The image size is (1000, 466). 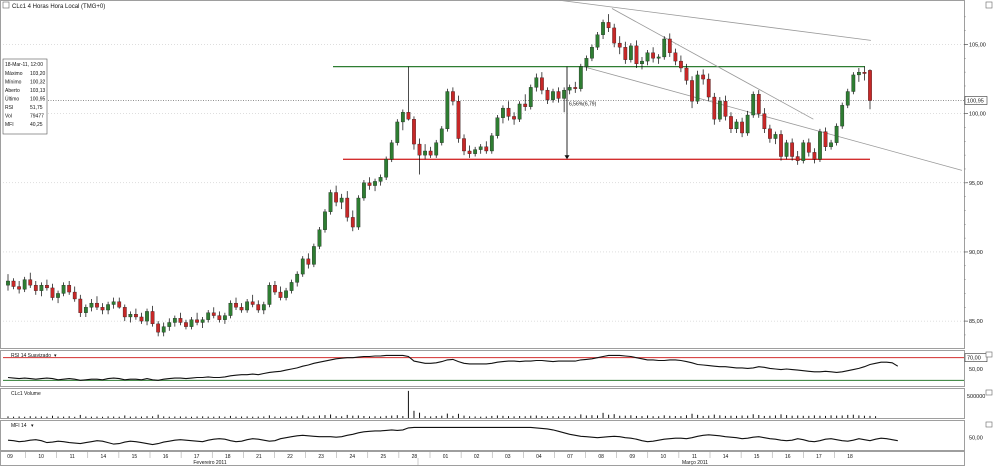 What do you see at coordinates (55, 356) in the screenshot?
I see `chevron-down-icon: ▾` at bounding box center [55, 356].